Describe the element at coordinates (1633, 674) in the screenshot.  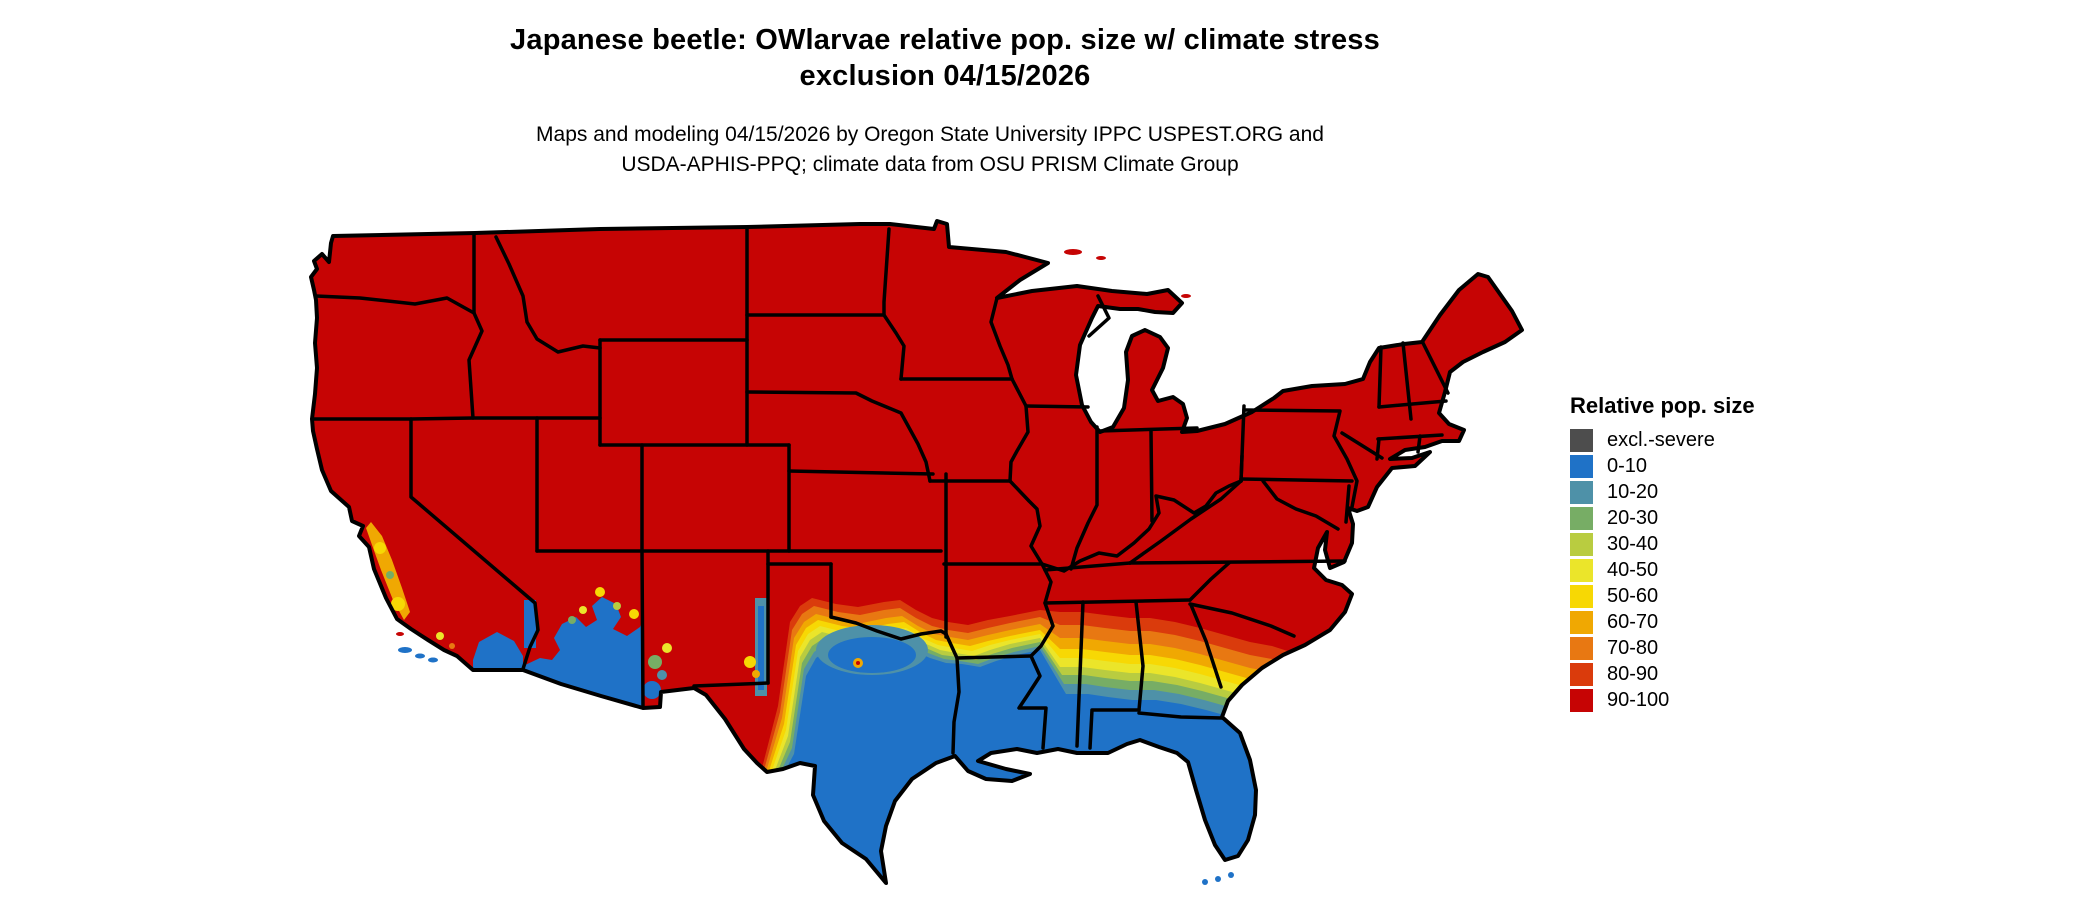
I see `legend-label: 80-90` at that location.